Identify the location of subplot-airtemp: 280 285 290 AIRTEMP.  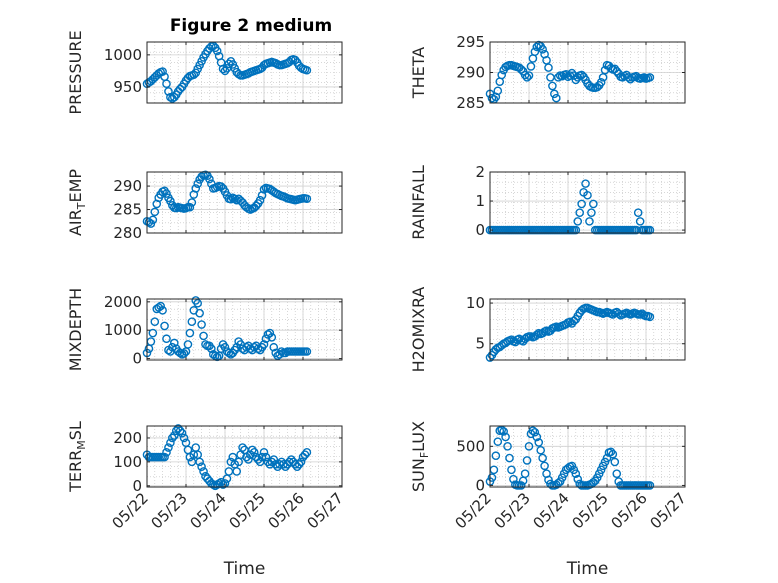
(204, 205).